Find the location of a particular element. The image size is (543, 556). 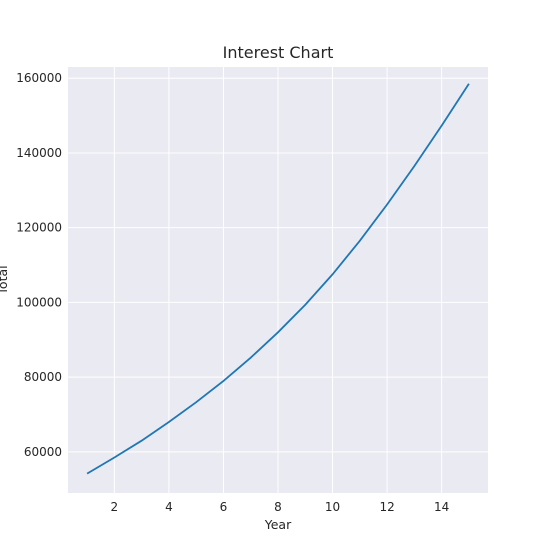

y-axis-label: Total is located at coordinates (5, 280).